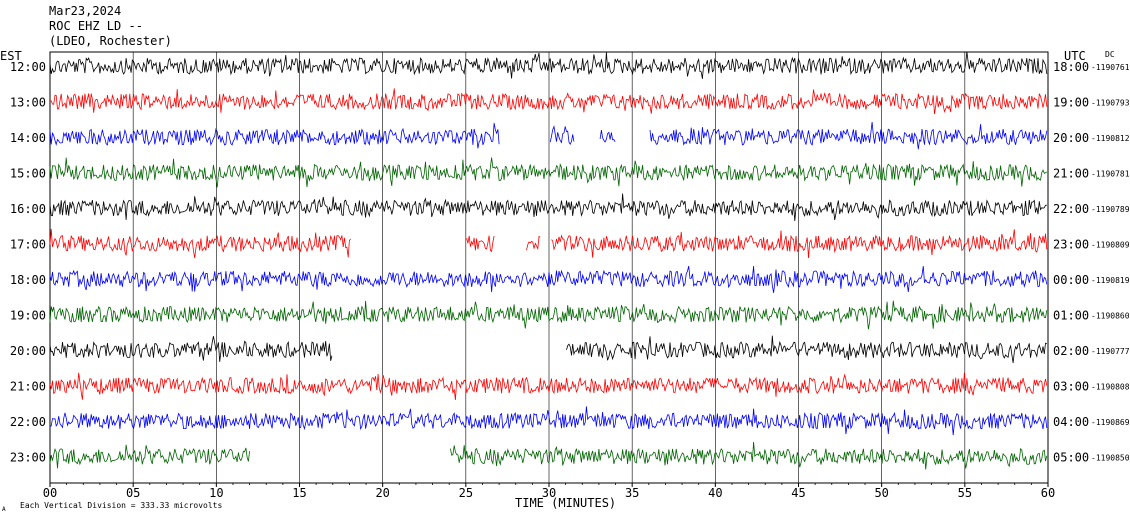  I want to click on header-date: Mar23,2024, so click(85, 11).